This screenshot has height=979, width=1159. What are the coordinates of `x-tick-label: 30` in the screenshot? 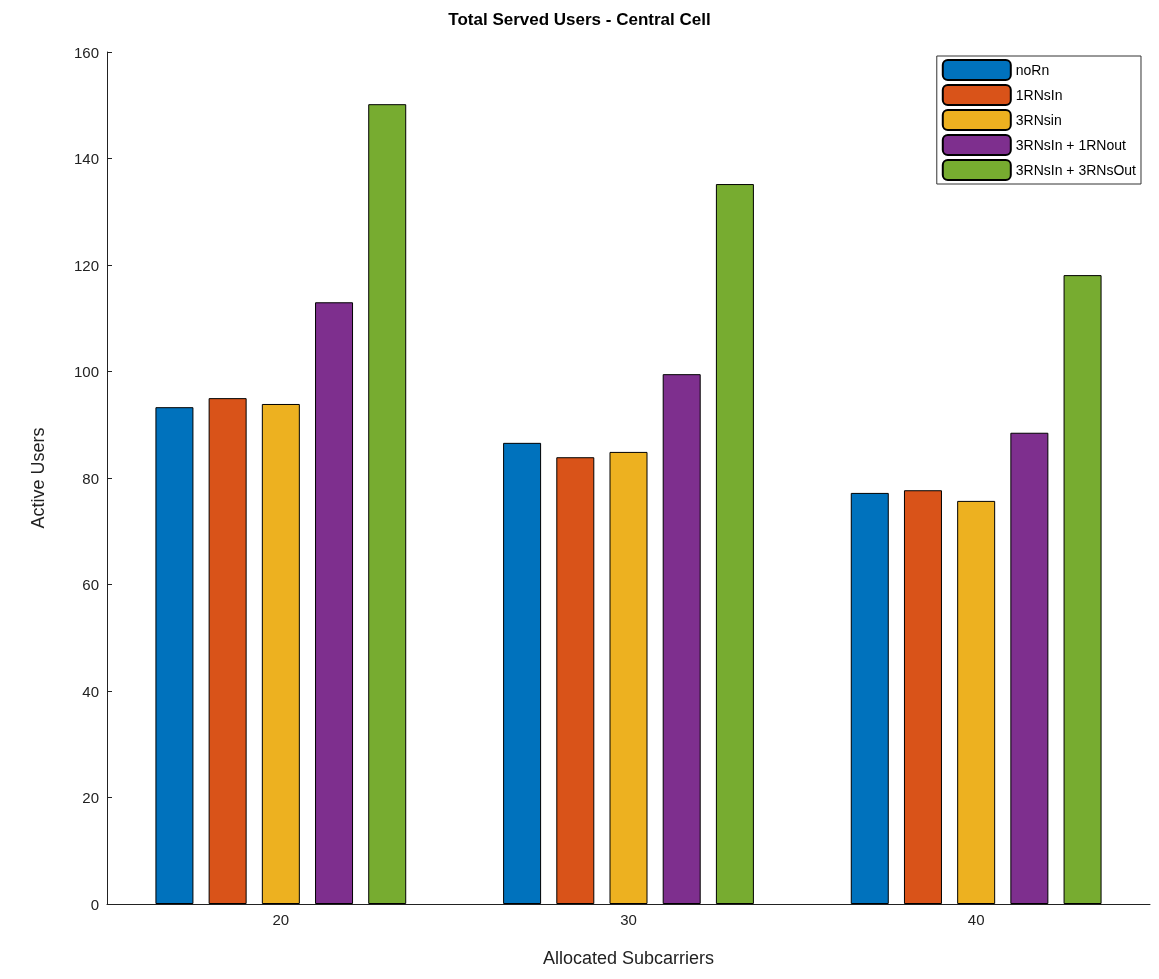 It's located at (628, 919).